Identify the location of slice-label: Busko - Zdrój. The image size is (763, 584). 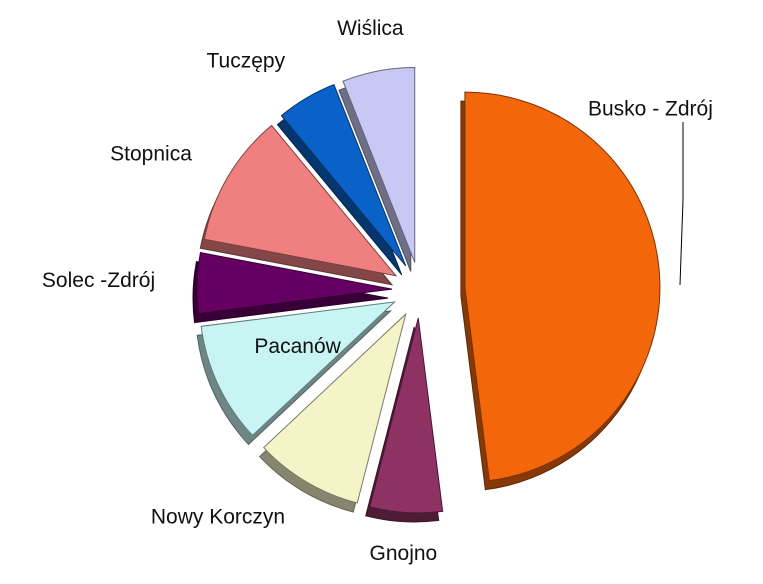
(650, 109).